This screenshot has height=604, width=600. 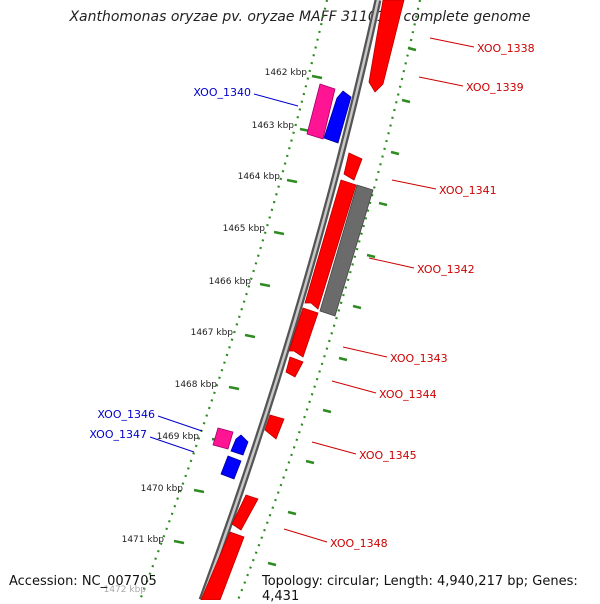 What do you see at coordinates (244, 229) in the screenshot?
I see `tick-label-1465: 1465 kbp` at bounding box center [244, 229].